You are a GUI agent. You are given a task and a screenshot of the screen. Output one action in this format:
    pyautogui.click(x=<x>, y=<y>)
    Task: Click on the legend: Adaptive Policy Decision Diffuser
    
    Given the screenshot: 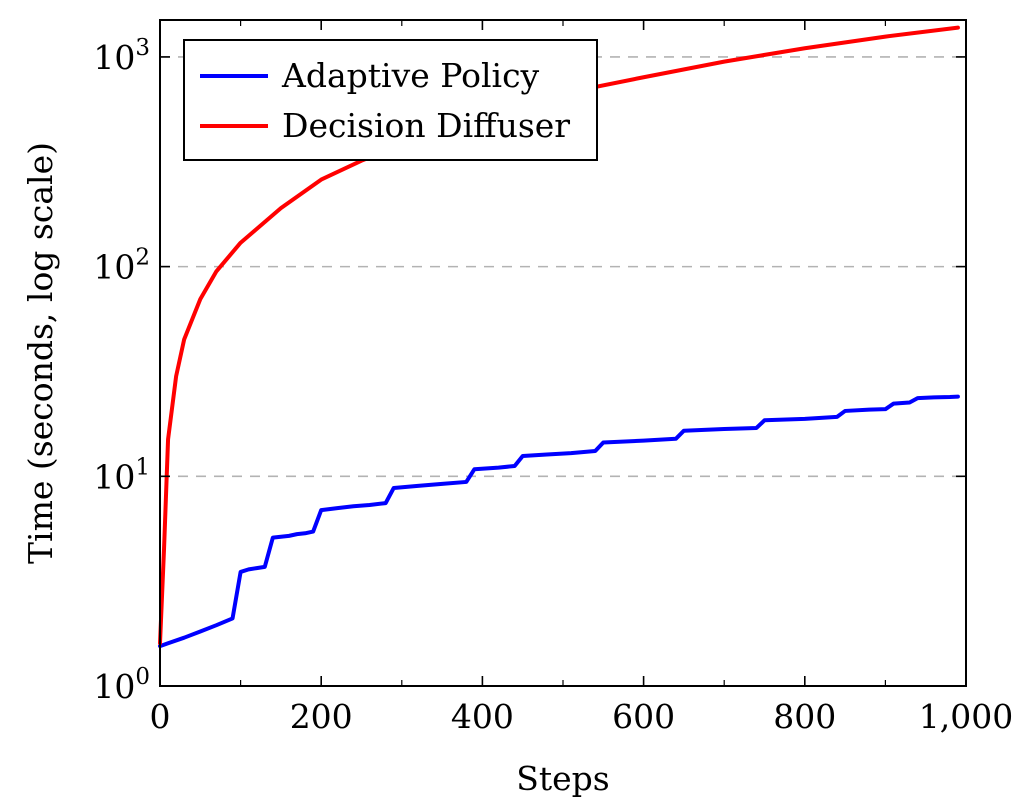 What is the action you would take?
    pyautogui.click(x=390, y=100)
    